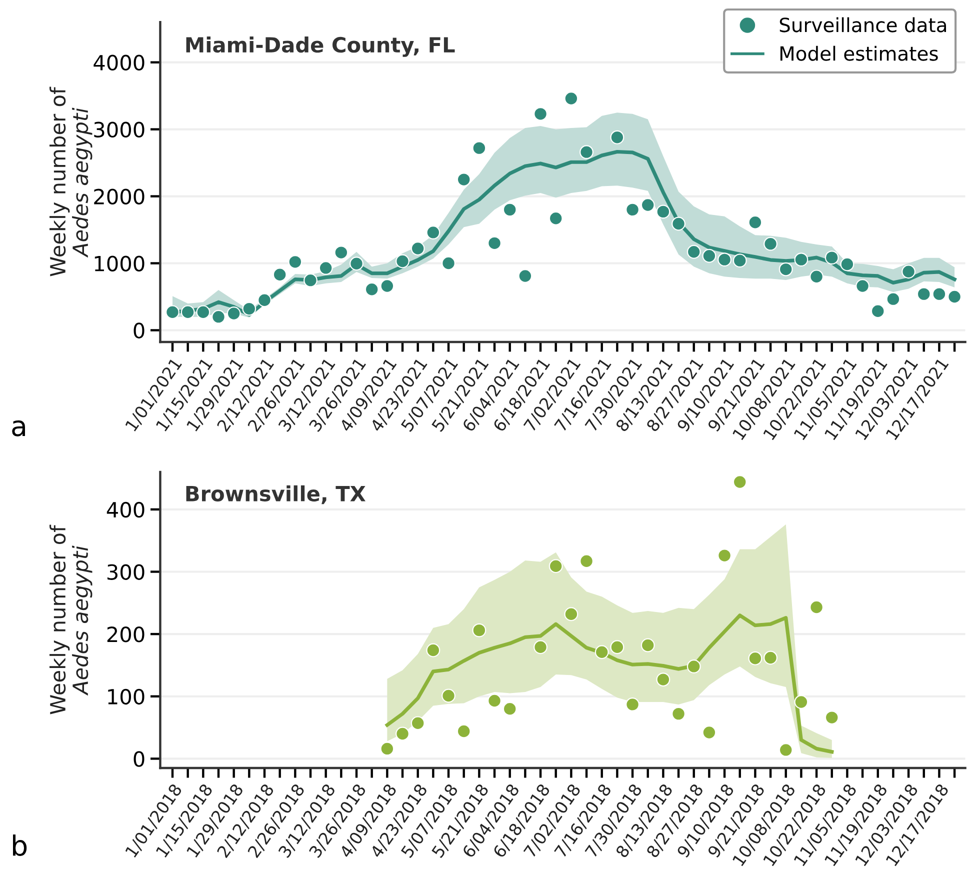 The height and width of the screenshot is (869, 977). What do you see at coordinates (126, 696) in the screenshot?
I see `y-tick-label: 100` at bounding box center [126, 696].